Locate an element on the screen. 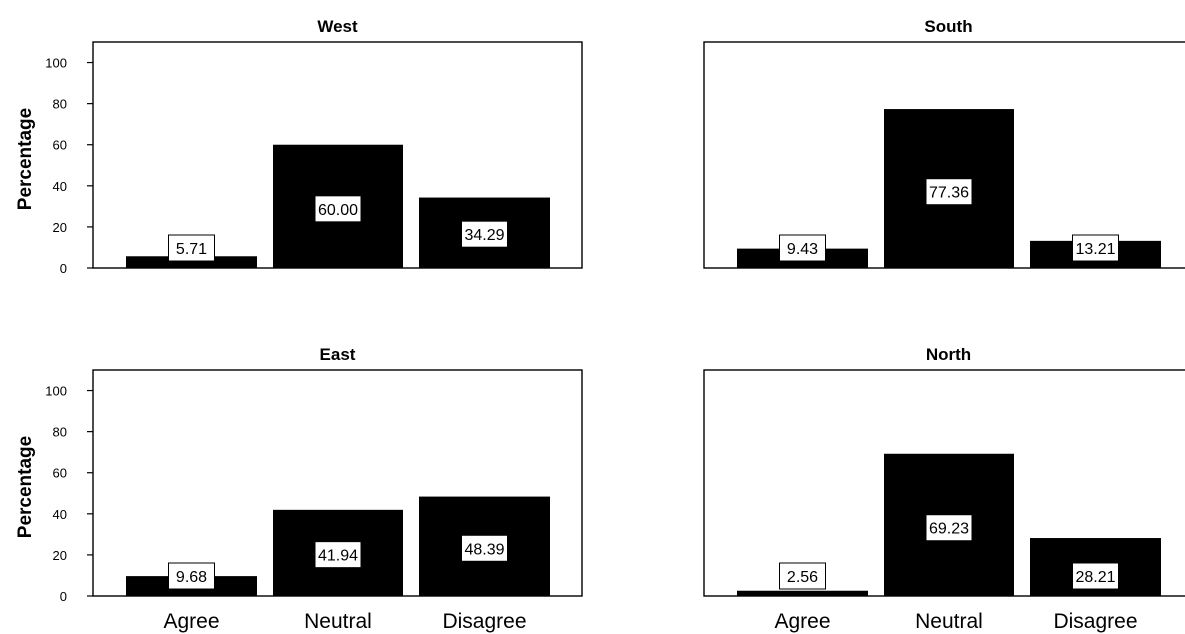  data-label: 77.36 is located at coordinates (949, 193).